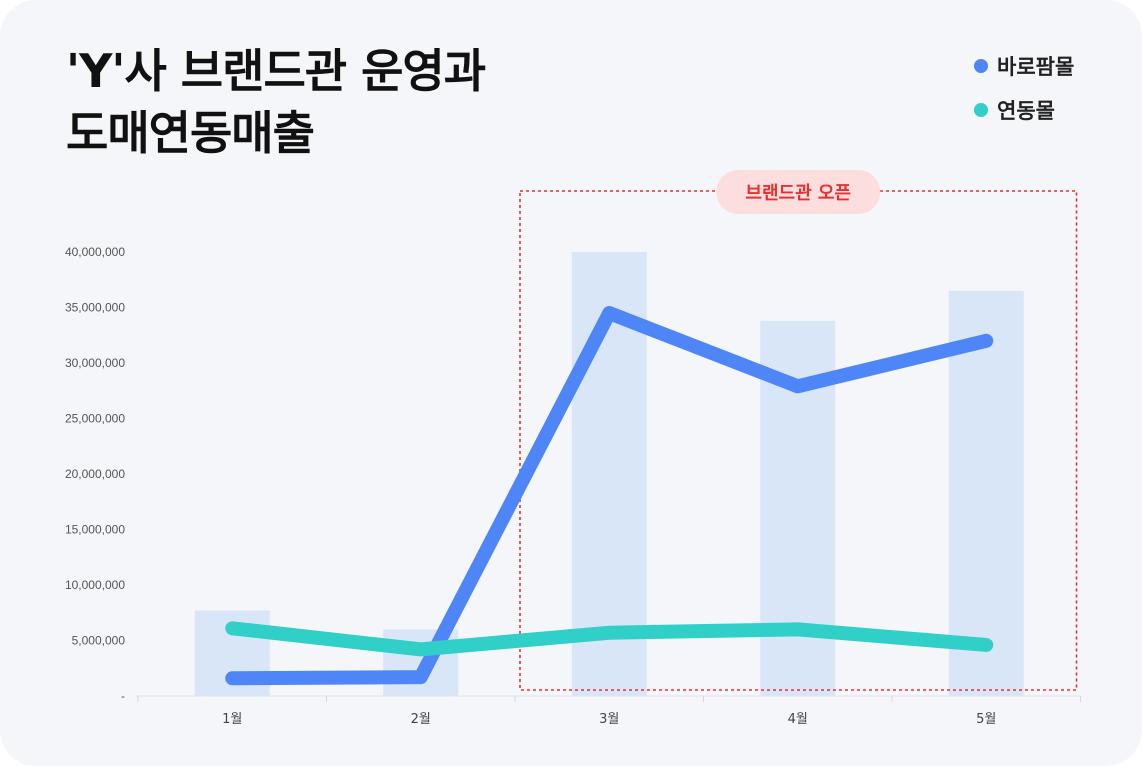  Describe the element at coordinates (95, 474) in the screenshot. I see `y-tick-label: 20,000,000` at that location.